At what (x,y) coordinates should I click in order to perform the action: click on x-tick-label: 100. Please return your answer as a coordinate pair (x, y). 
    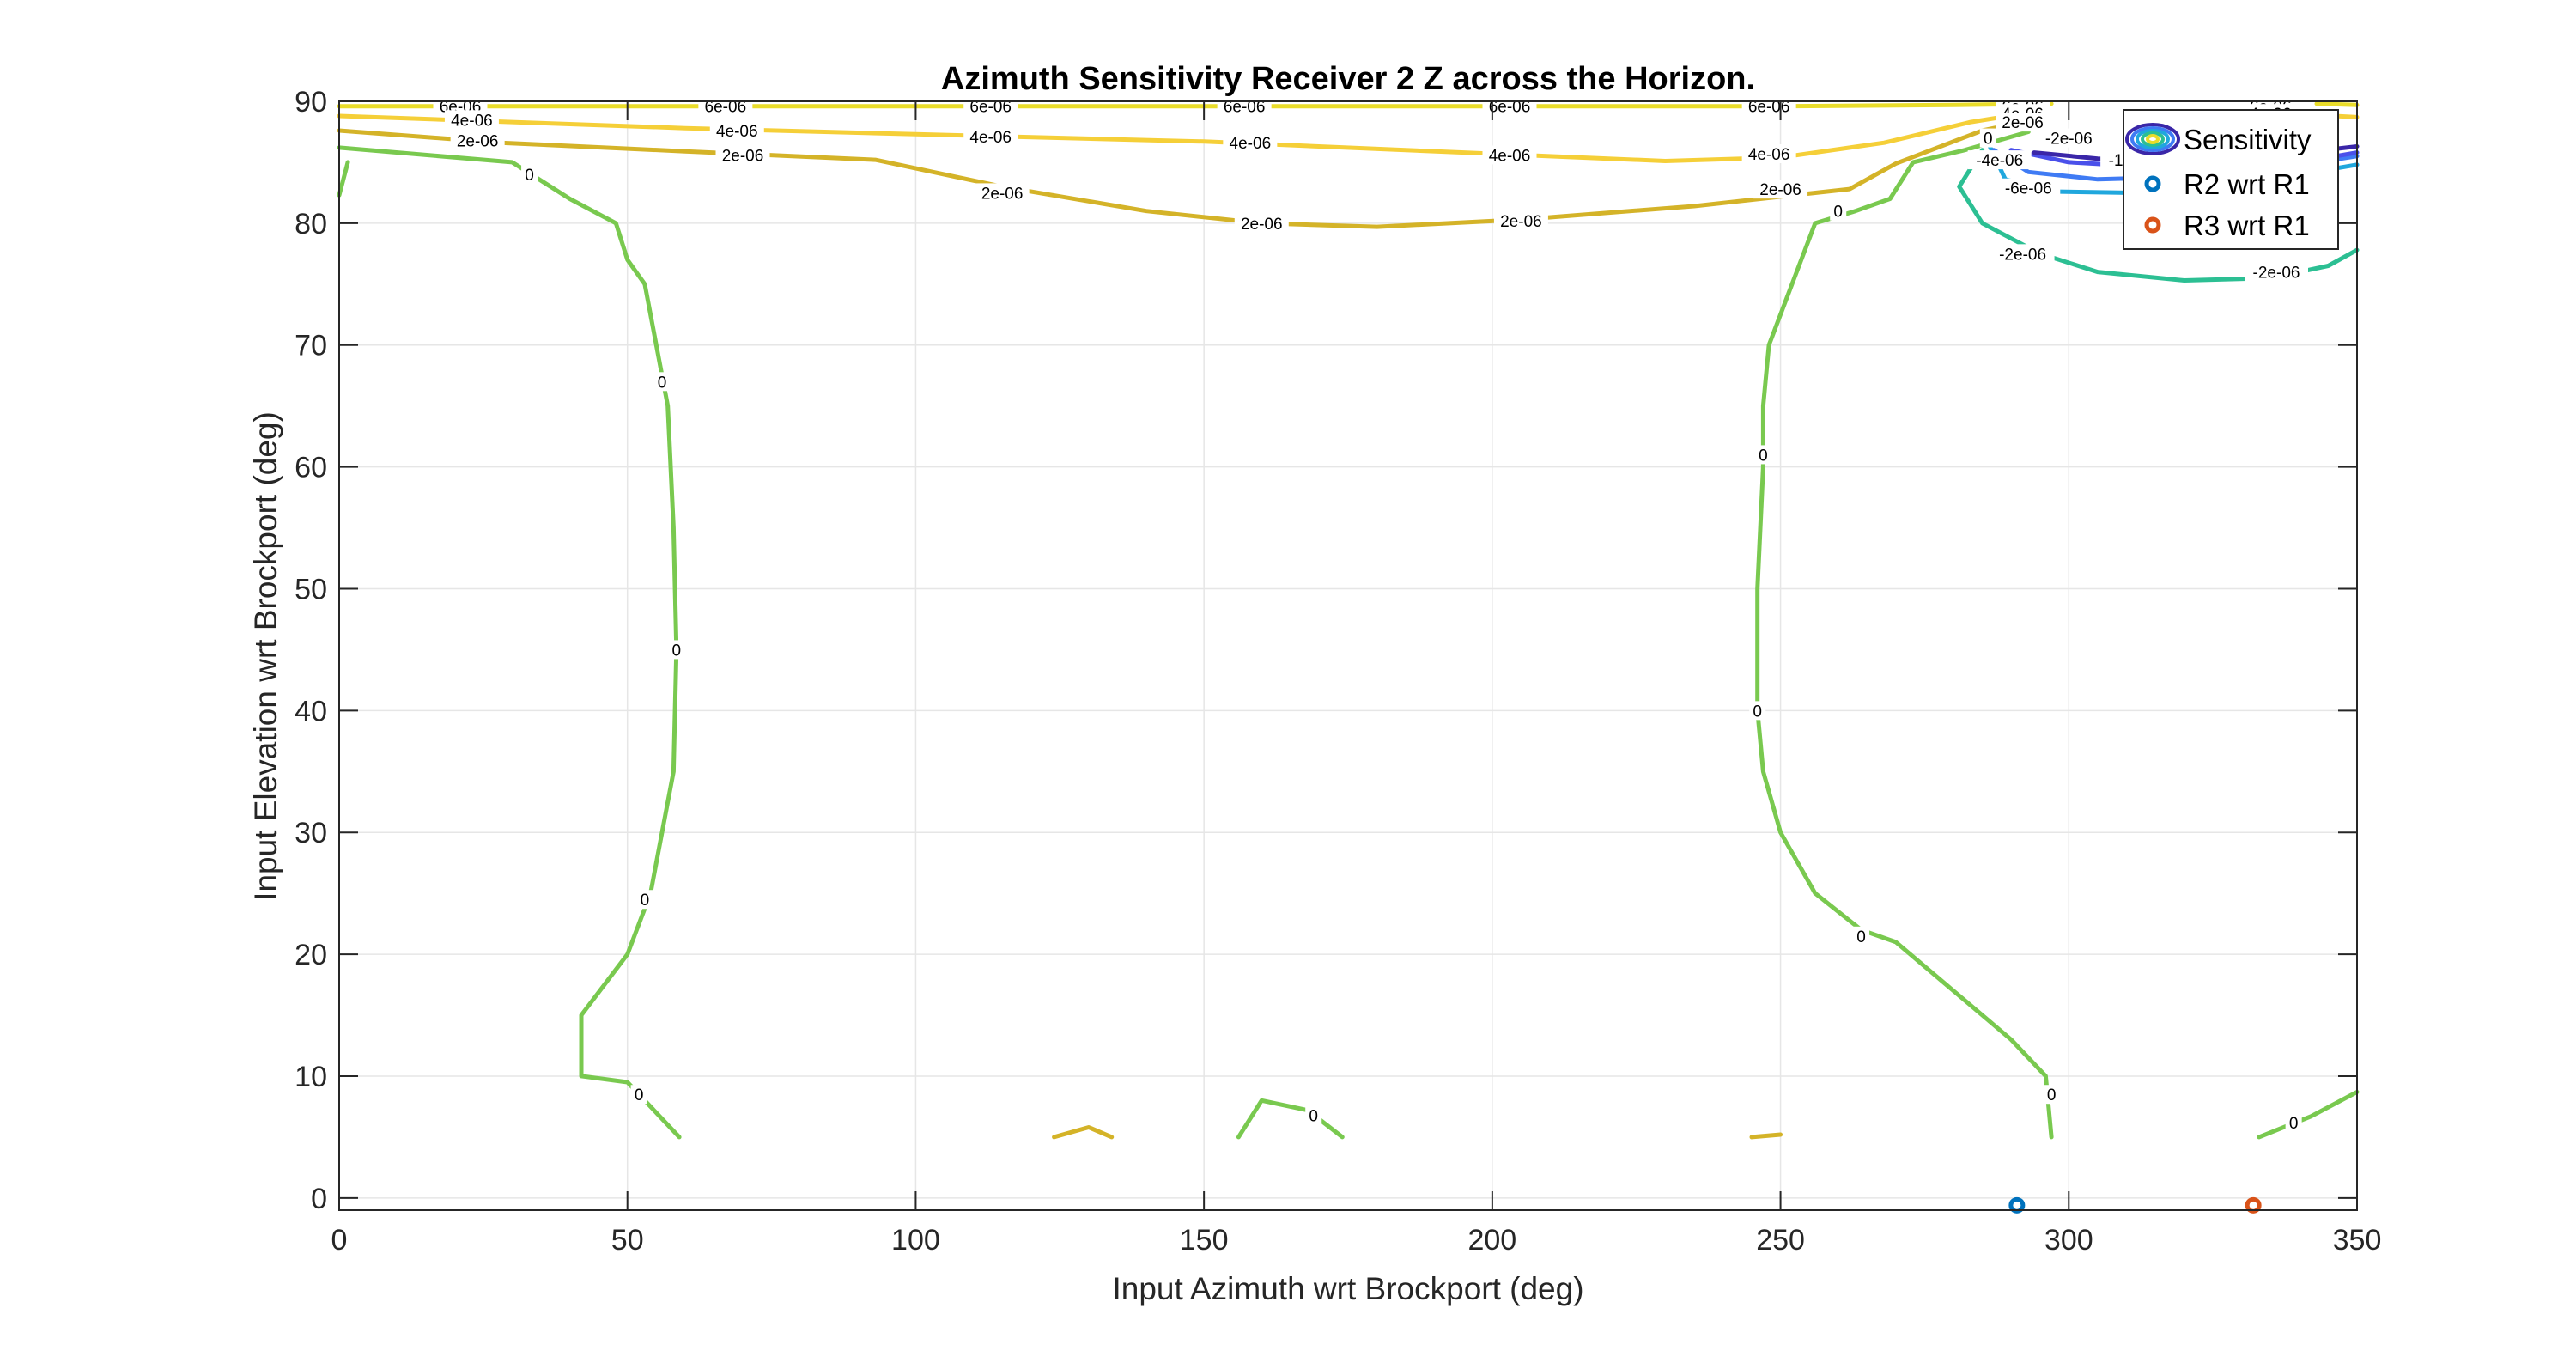
    Looking at the image, I should click on (915, 1240).